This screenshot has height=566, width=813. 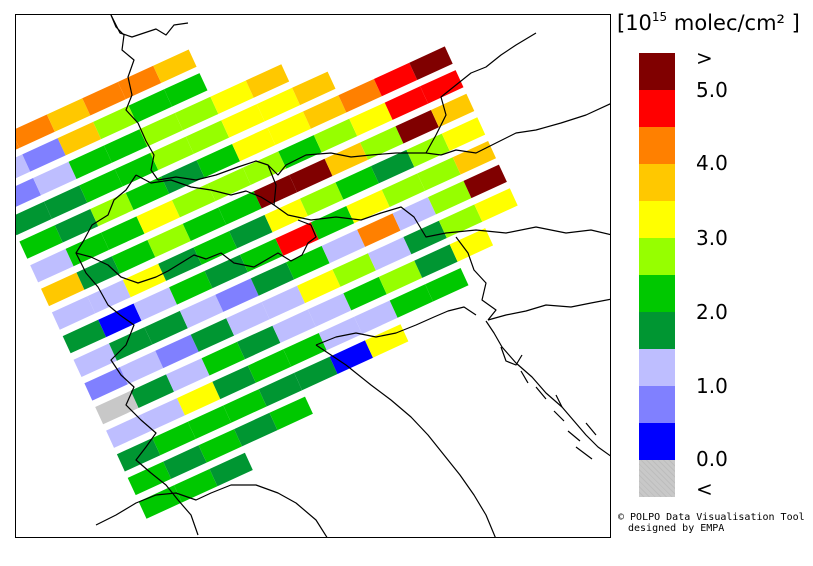 I want to click on border-germany-switzerland, so click(x=299, y=166).